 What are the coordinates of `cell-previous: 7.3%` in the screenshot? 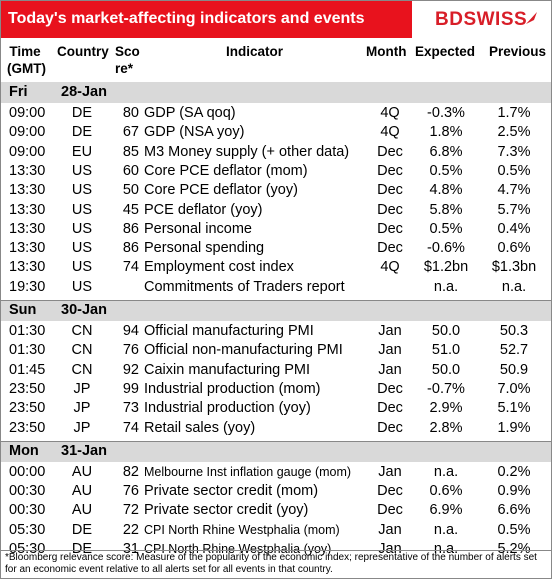 It's located at (514, 151).